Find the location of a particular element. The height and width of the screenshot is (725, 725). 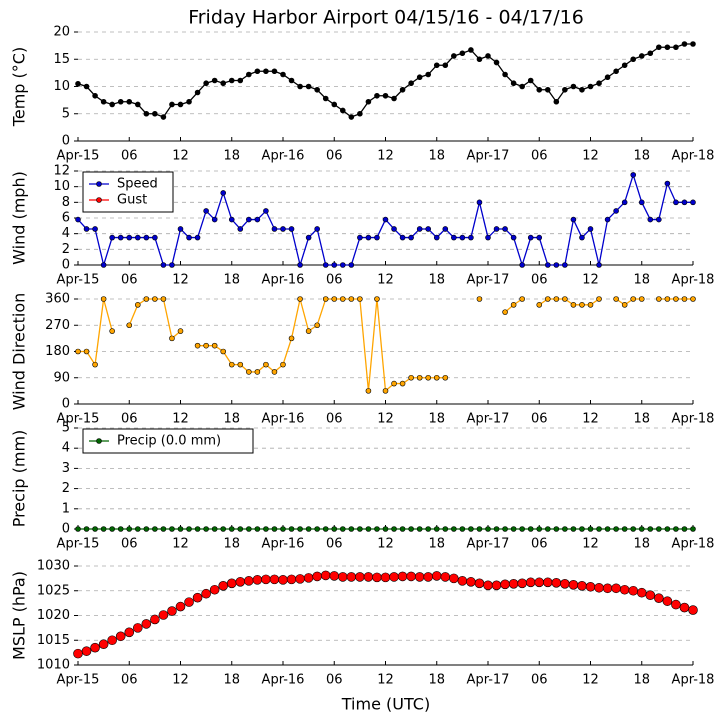

y-tick-label: 10 is located at coordinates (61, 186).